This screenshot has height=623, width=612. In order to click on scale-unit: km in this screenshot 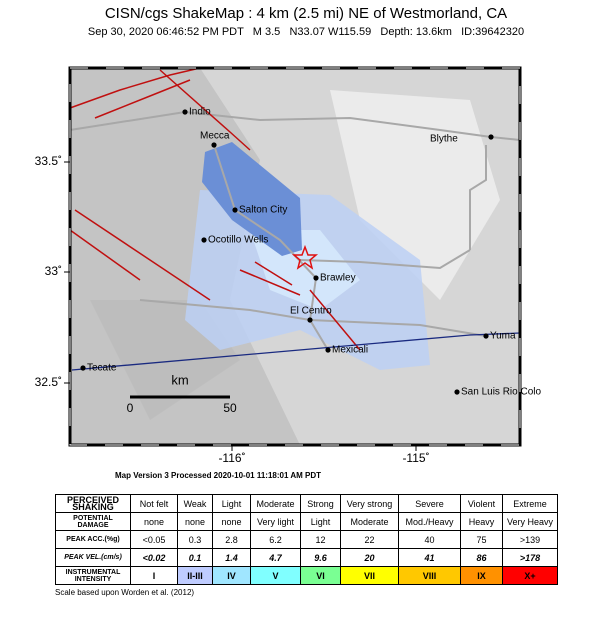, I will do `click(179, 379)`.